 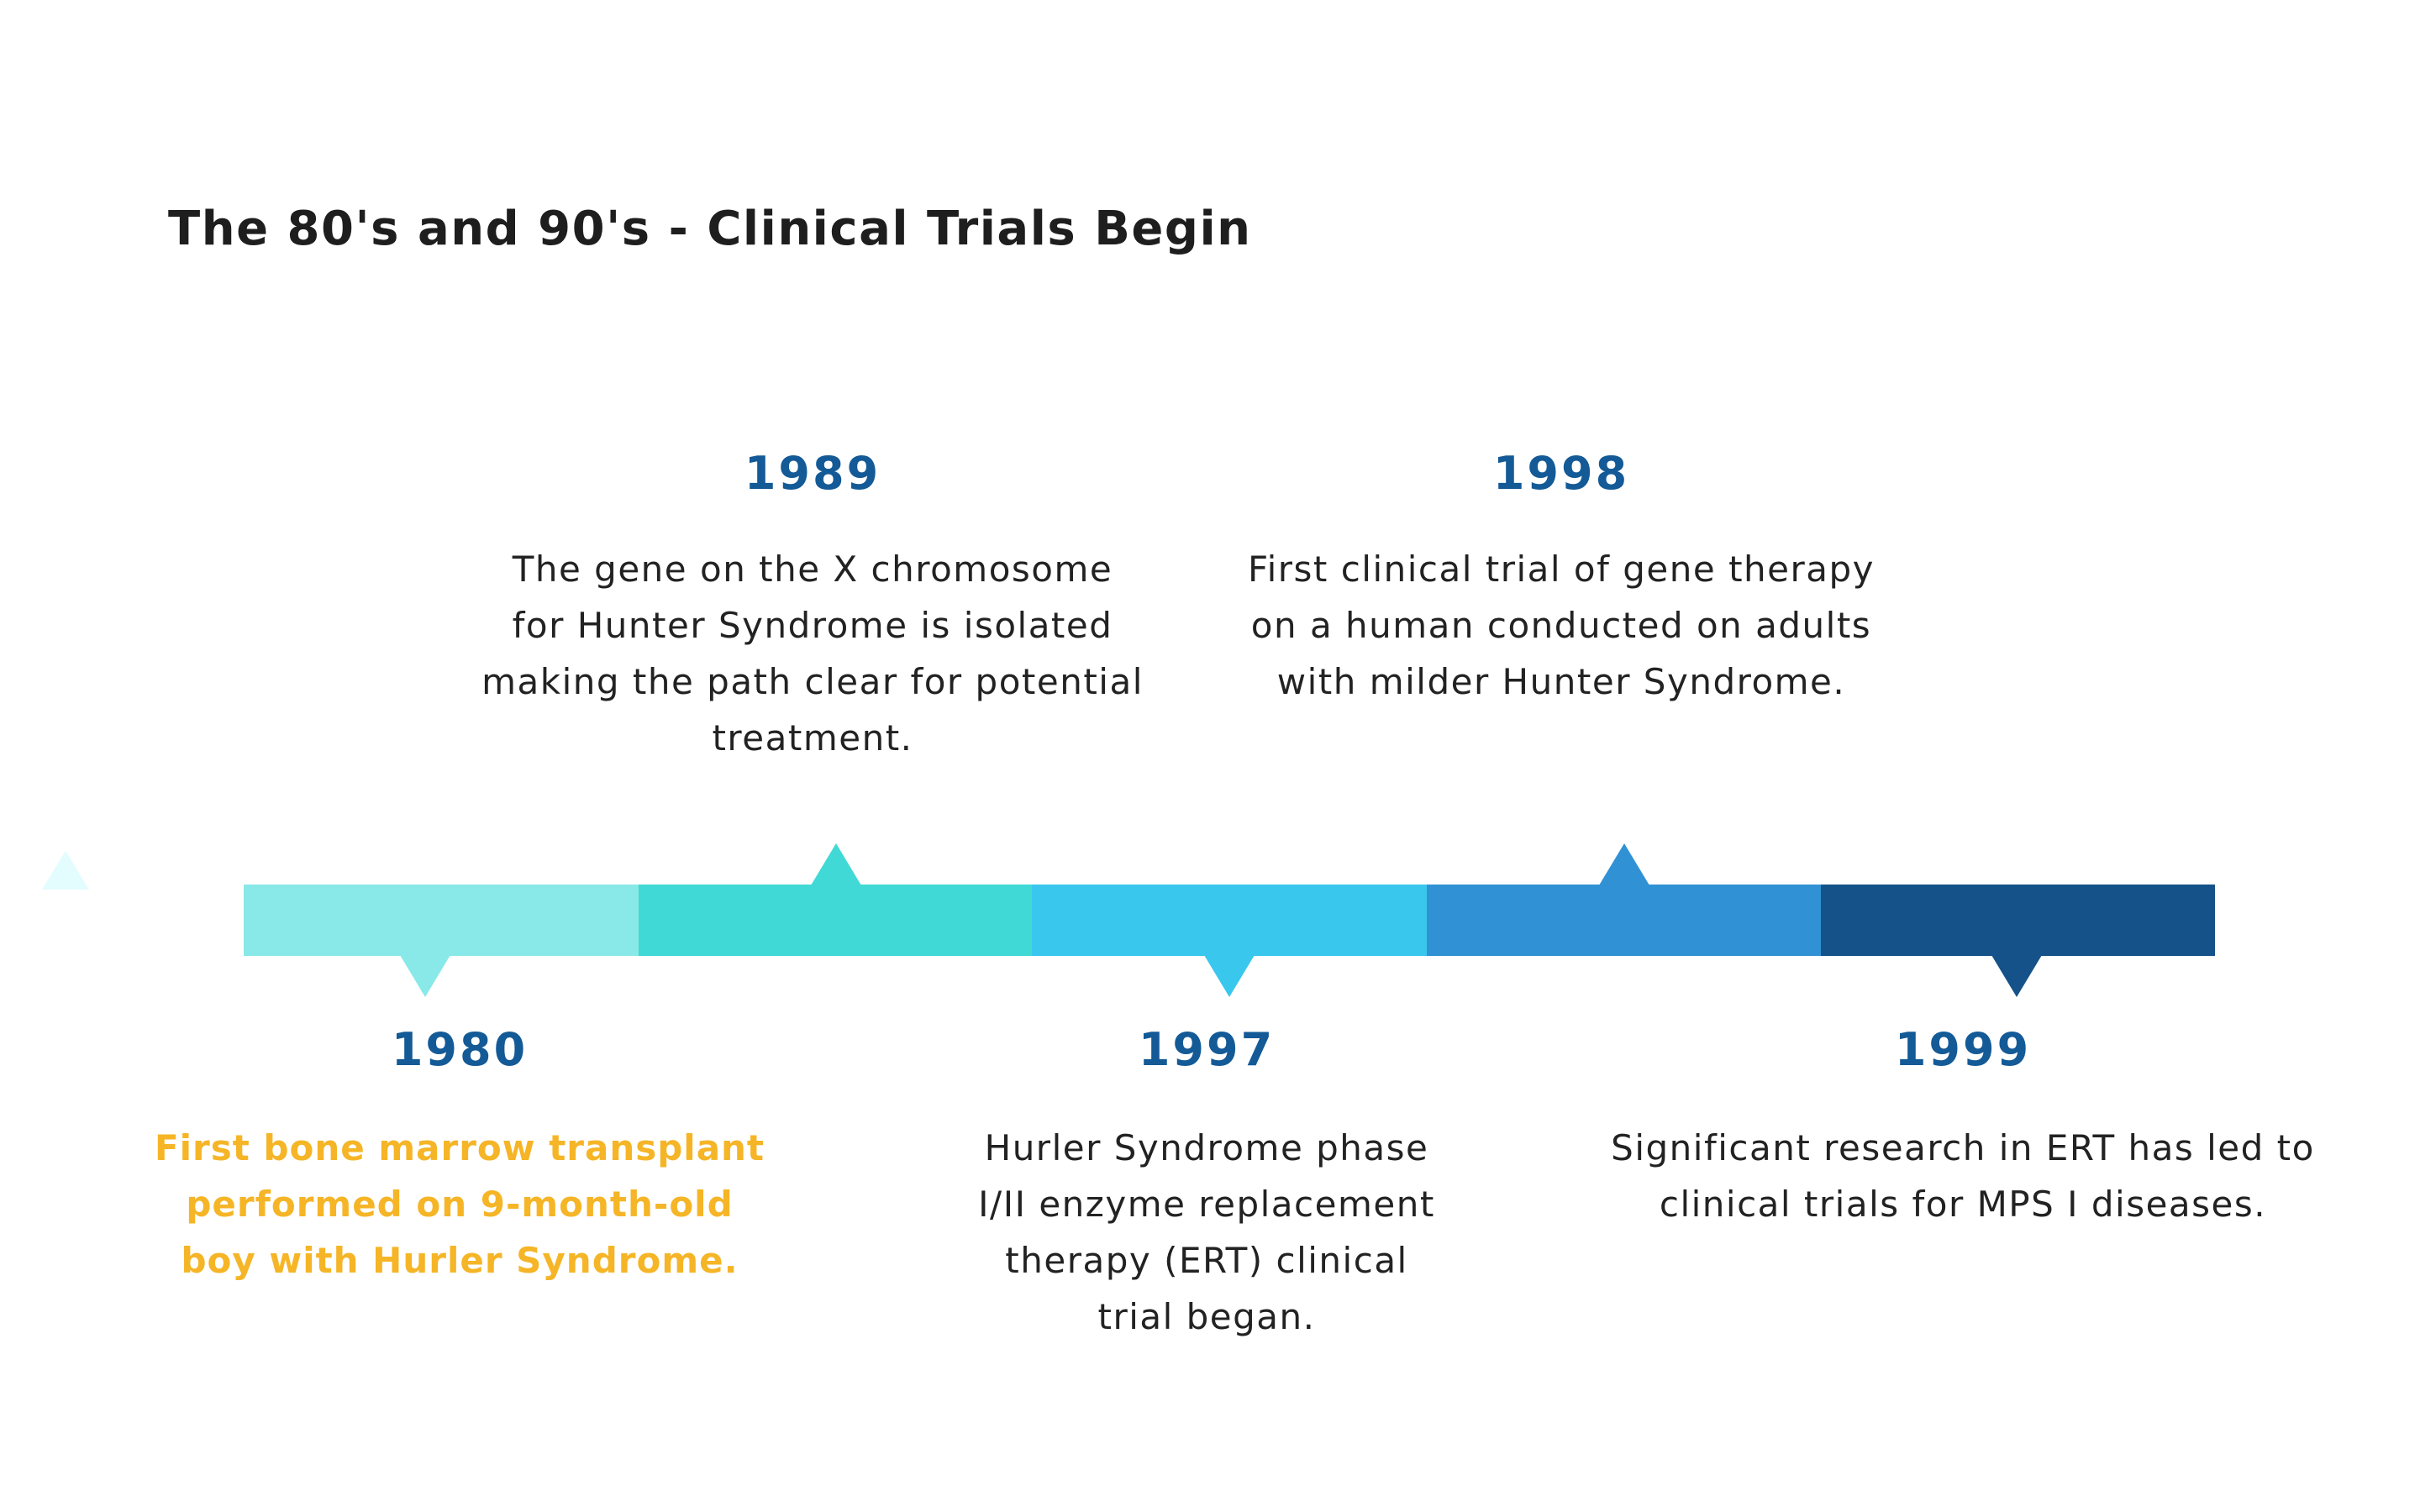 I want to click on year-1997: 1997, so click(x=1207, y=1049).